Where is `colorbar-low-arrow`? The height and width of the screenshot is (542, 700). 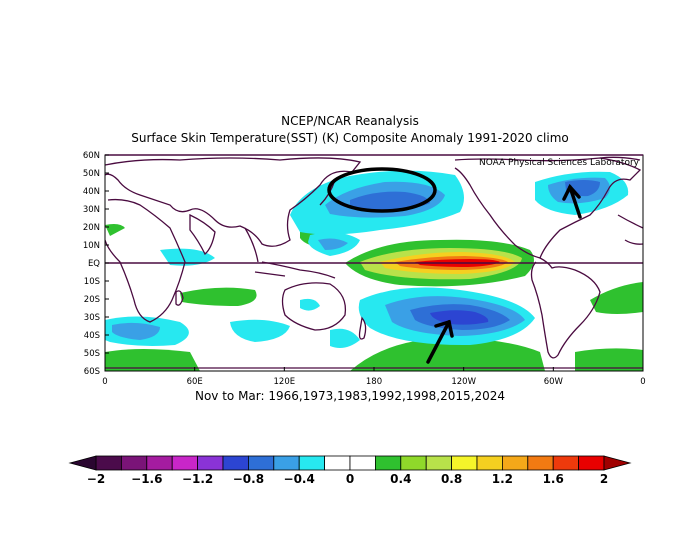
colorbar-low-arrow is located at coordinates (82, 463).